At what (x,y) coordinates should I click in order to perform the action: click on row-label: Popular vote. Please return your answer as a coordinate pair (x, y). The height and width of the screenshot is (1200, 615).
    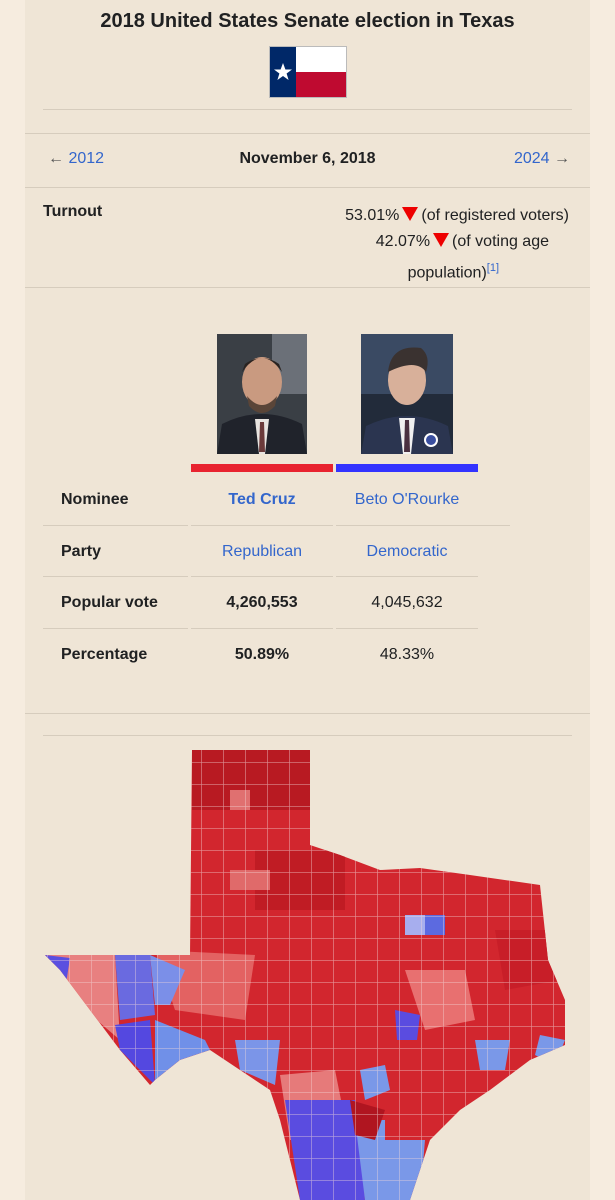
    Looking at the image, I should click on (109, 602).